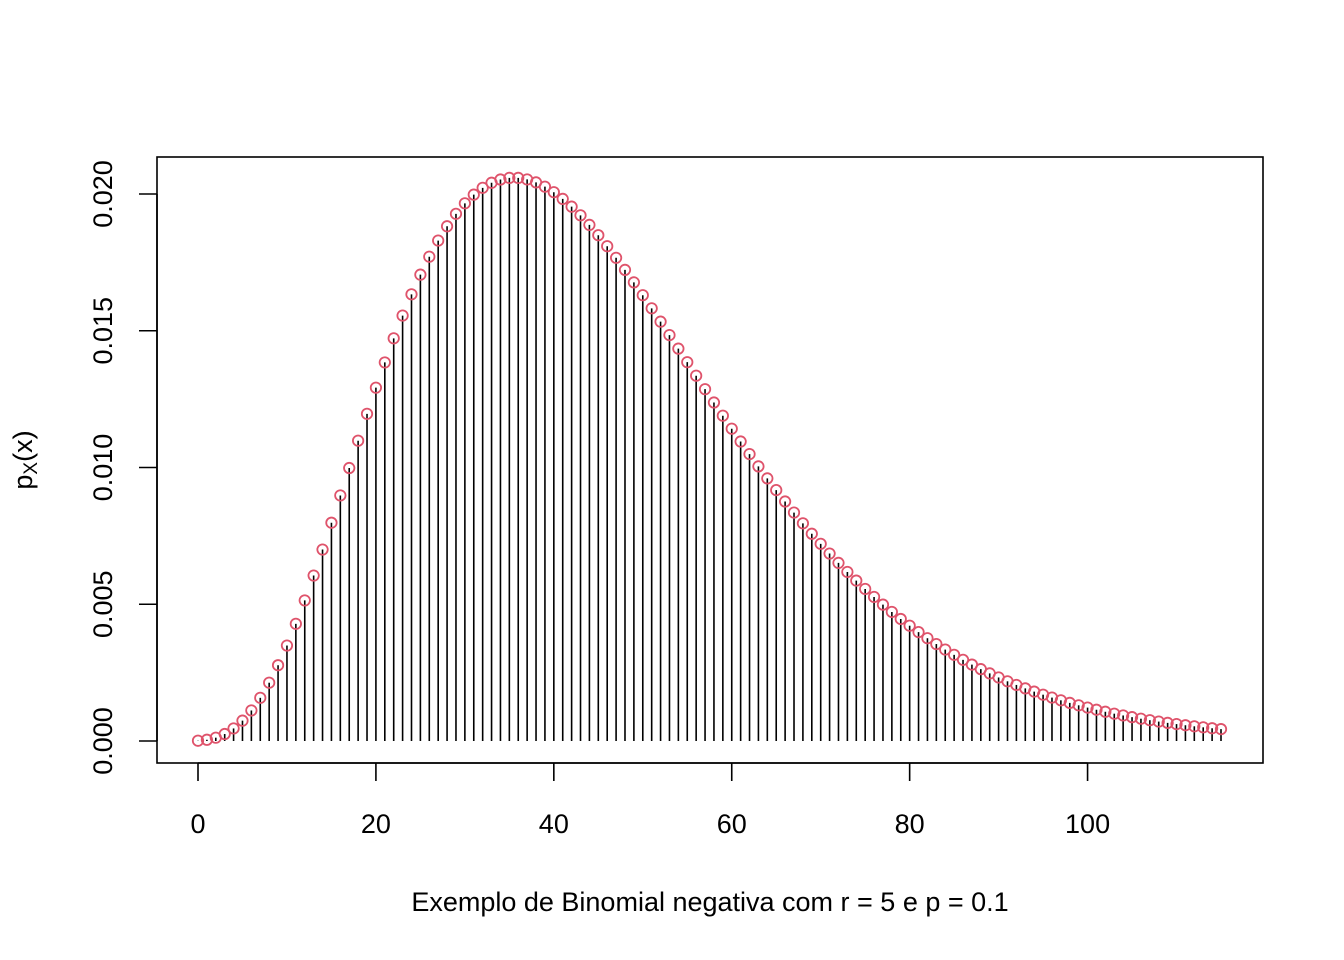 The height and width of the screenshot is (960, 1344). What do you see at coordinates (23, 445) in the screenshot?
I see `y-axis-label-rest: (x)` at bounding box center [23, 445].